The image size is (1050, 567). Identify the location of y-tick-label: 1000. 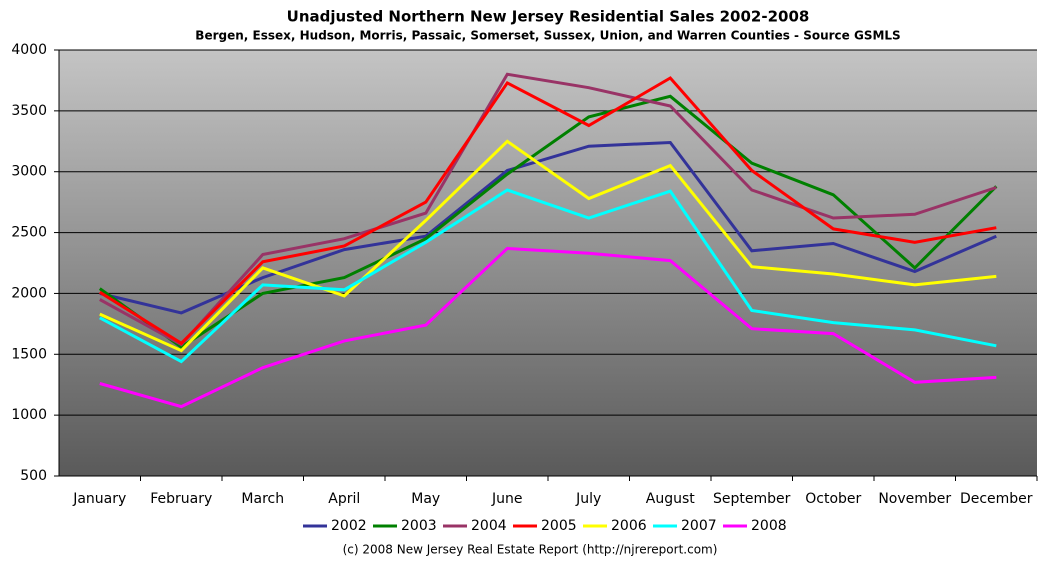
(29, 415).